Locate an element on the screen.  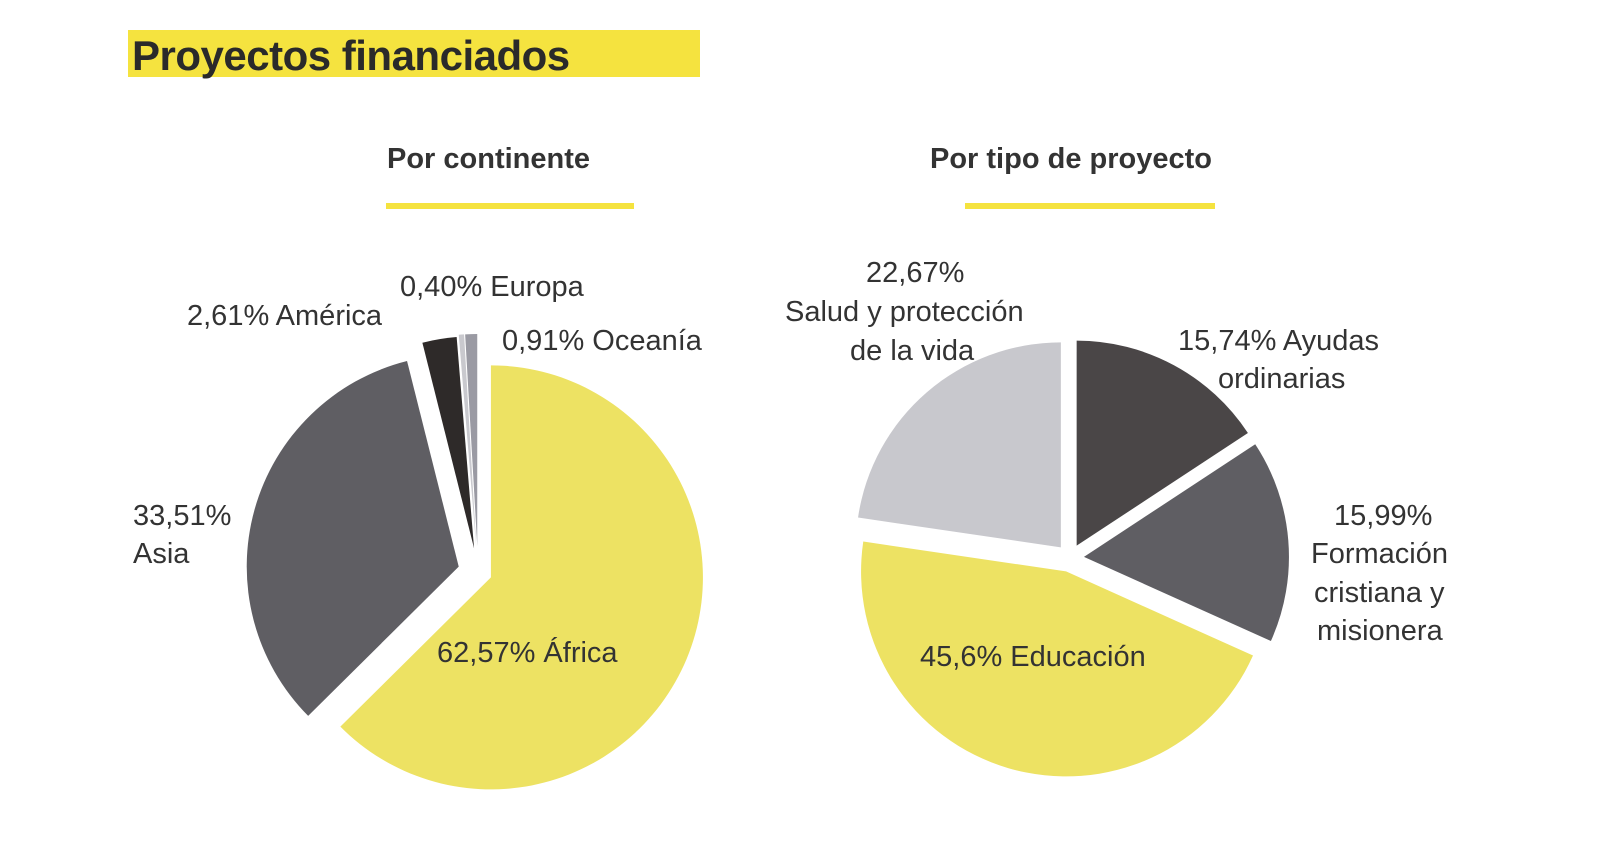
data-label-formacion: Formación is located at coordinates (1379, 554).